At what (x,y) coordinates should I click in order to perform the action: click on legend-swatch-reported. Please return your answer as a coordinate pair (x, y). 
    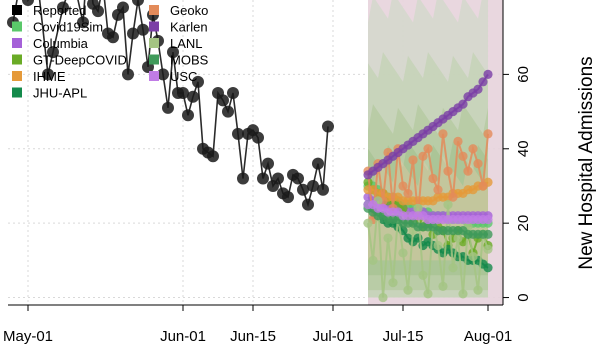
    Looking at the image, I should click on (17, 10).